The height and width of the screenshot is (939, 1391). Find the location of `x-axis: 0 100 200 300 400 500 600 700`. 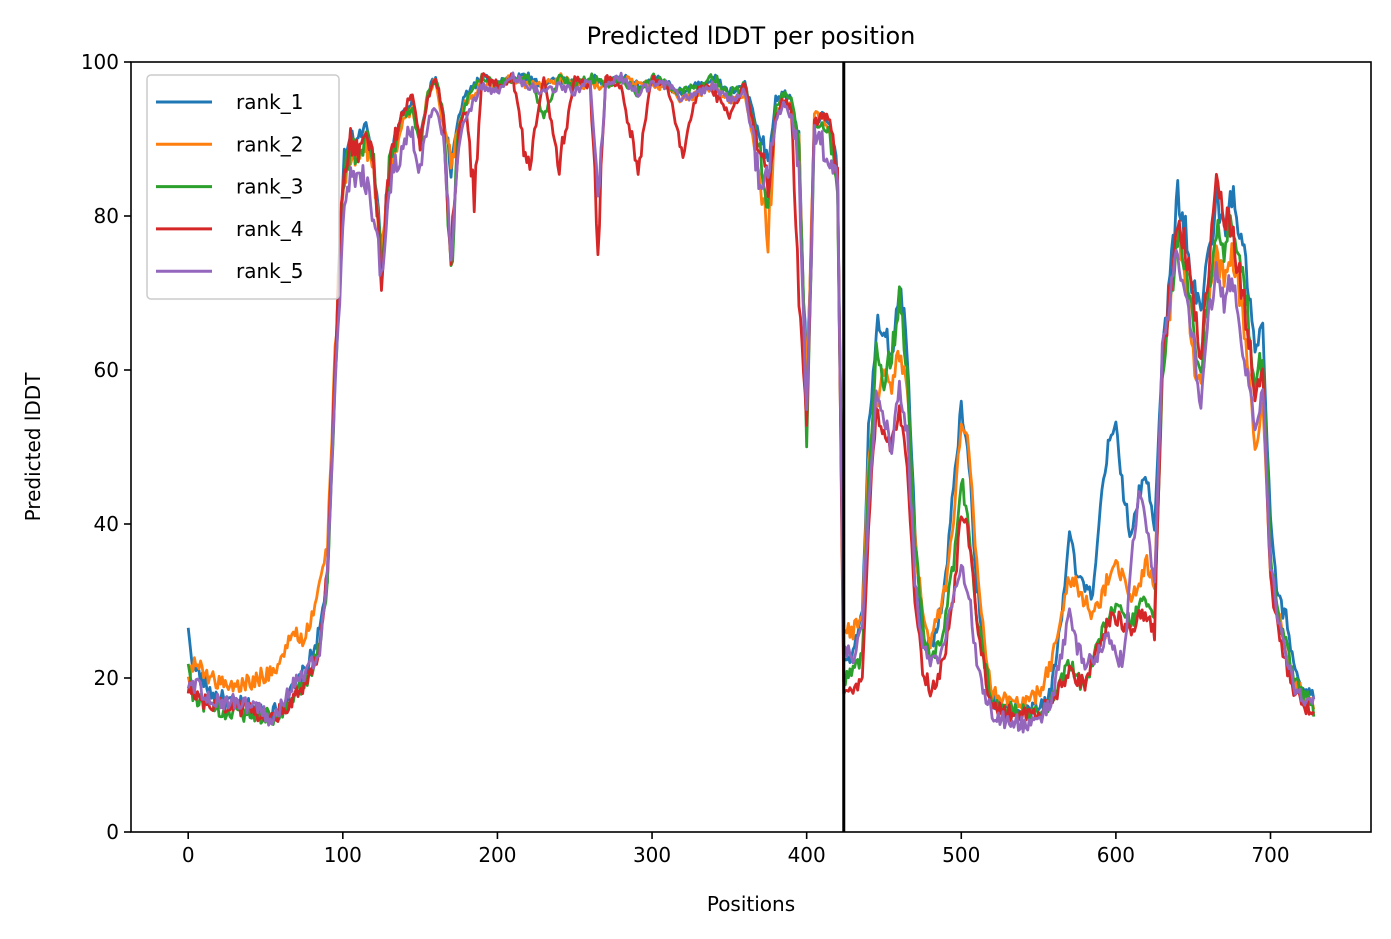

x-axis: 0 100 200 300 400 500 600 700 is located at coordinates (736, 849).